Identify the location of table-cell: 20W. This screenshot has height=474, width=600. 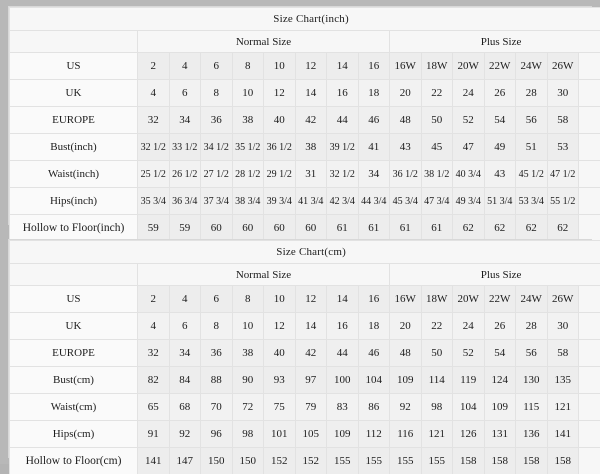
(469, 299).